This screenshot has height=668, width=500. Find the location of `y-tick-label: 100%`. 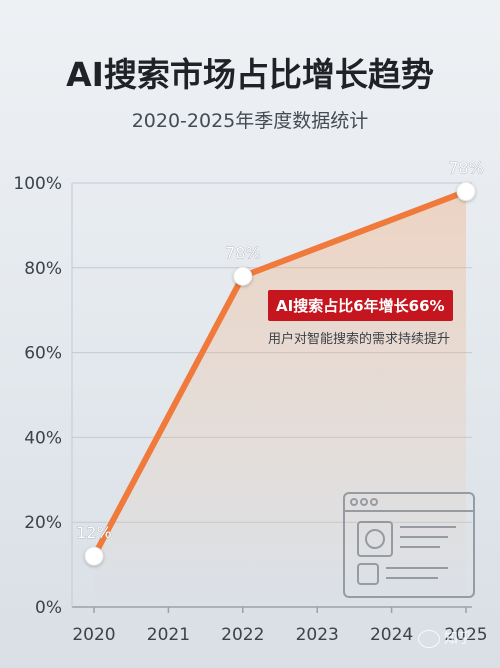

y-tick-label: 100% is located at coordinates (37, 184).